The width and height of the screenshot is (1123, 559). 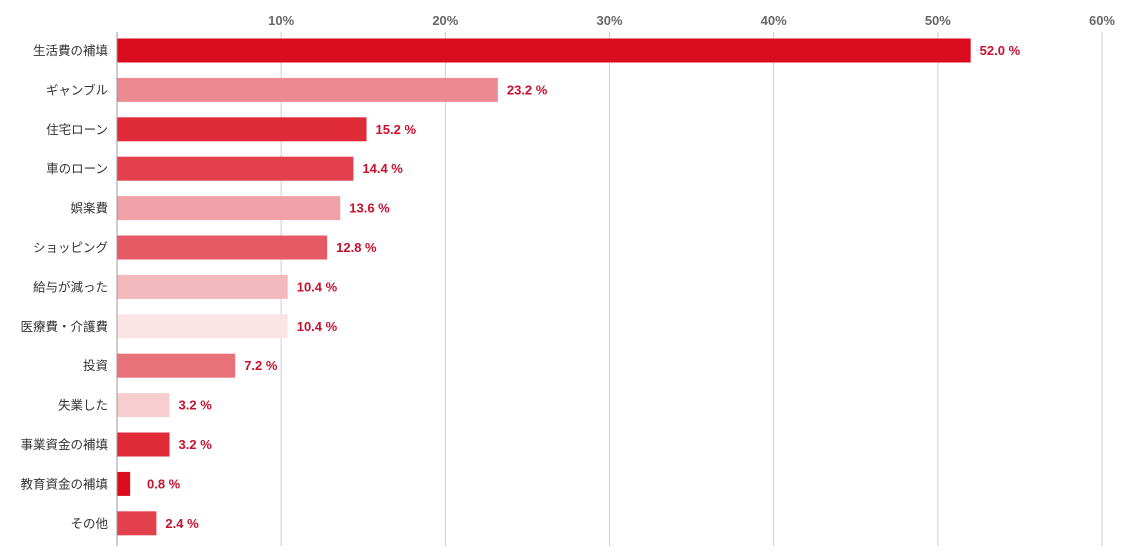 I want to click on x-tick-label: 20%, so click(x=445, y=20).